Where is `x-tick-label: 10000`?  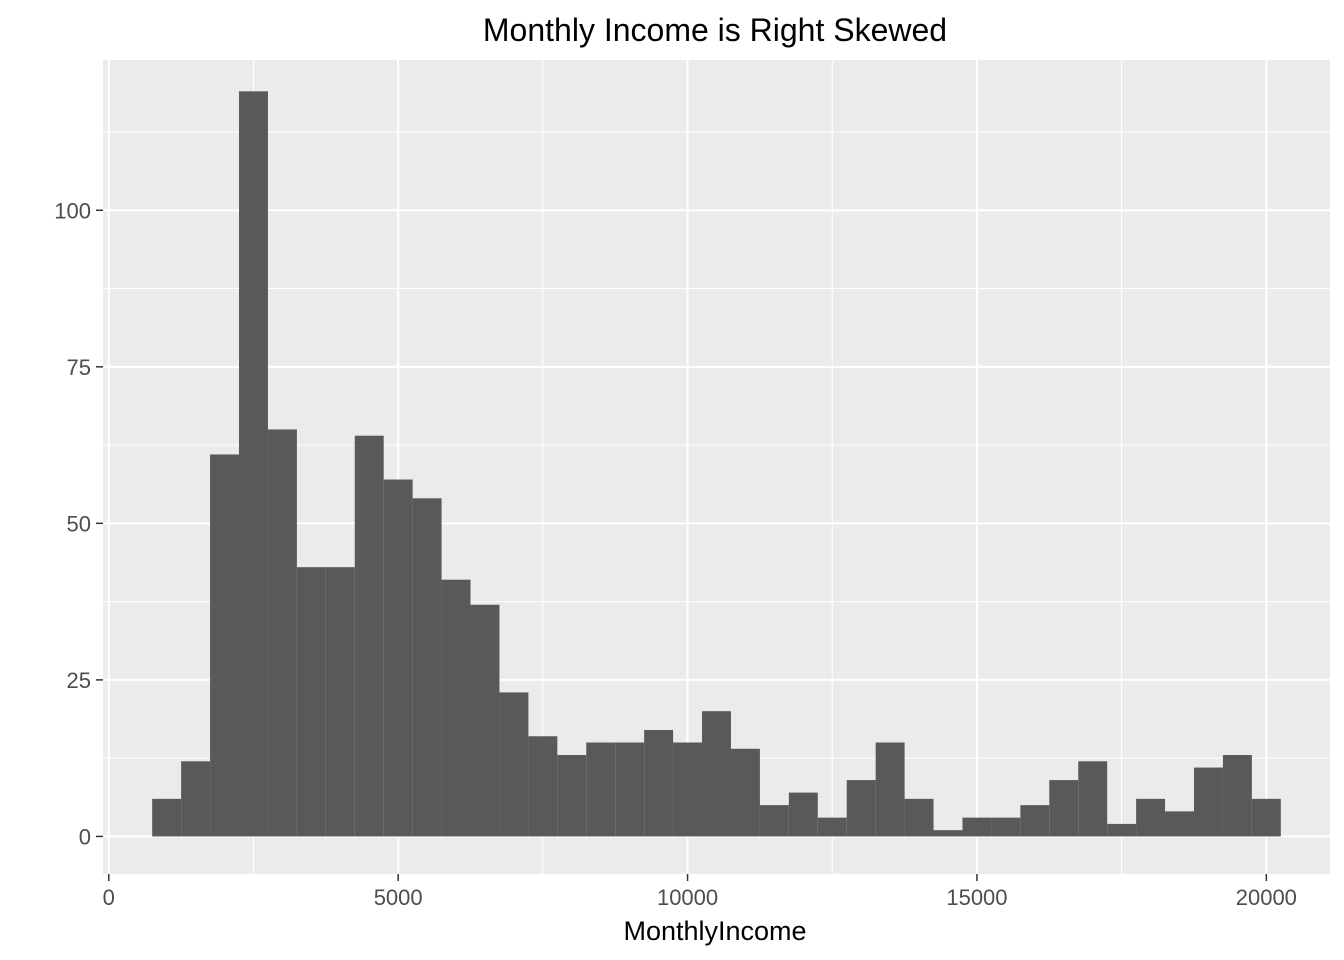 x-tick-label: 10000 is located at coordinates (687, 897).